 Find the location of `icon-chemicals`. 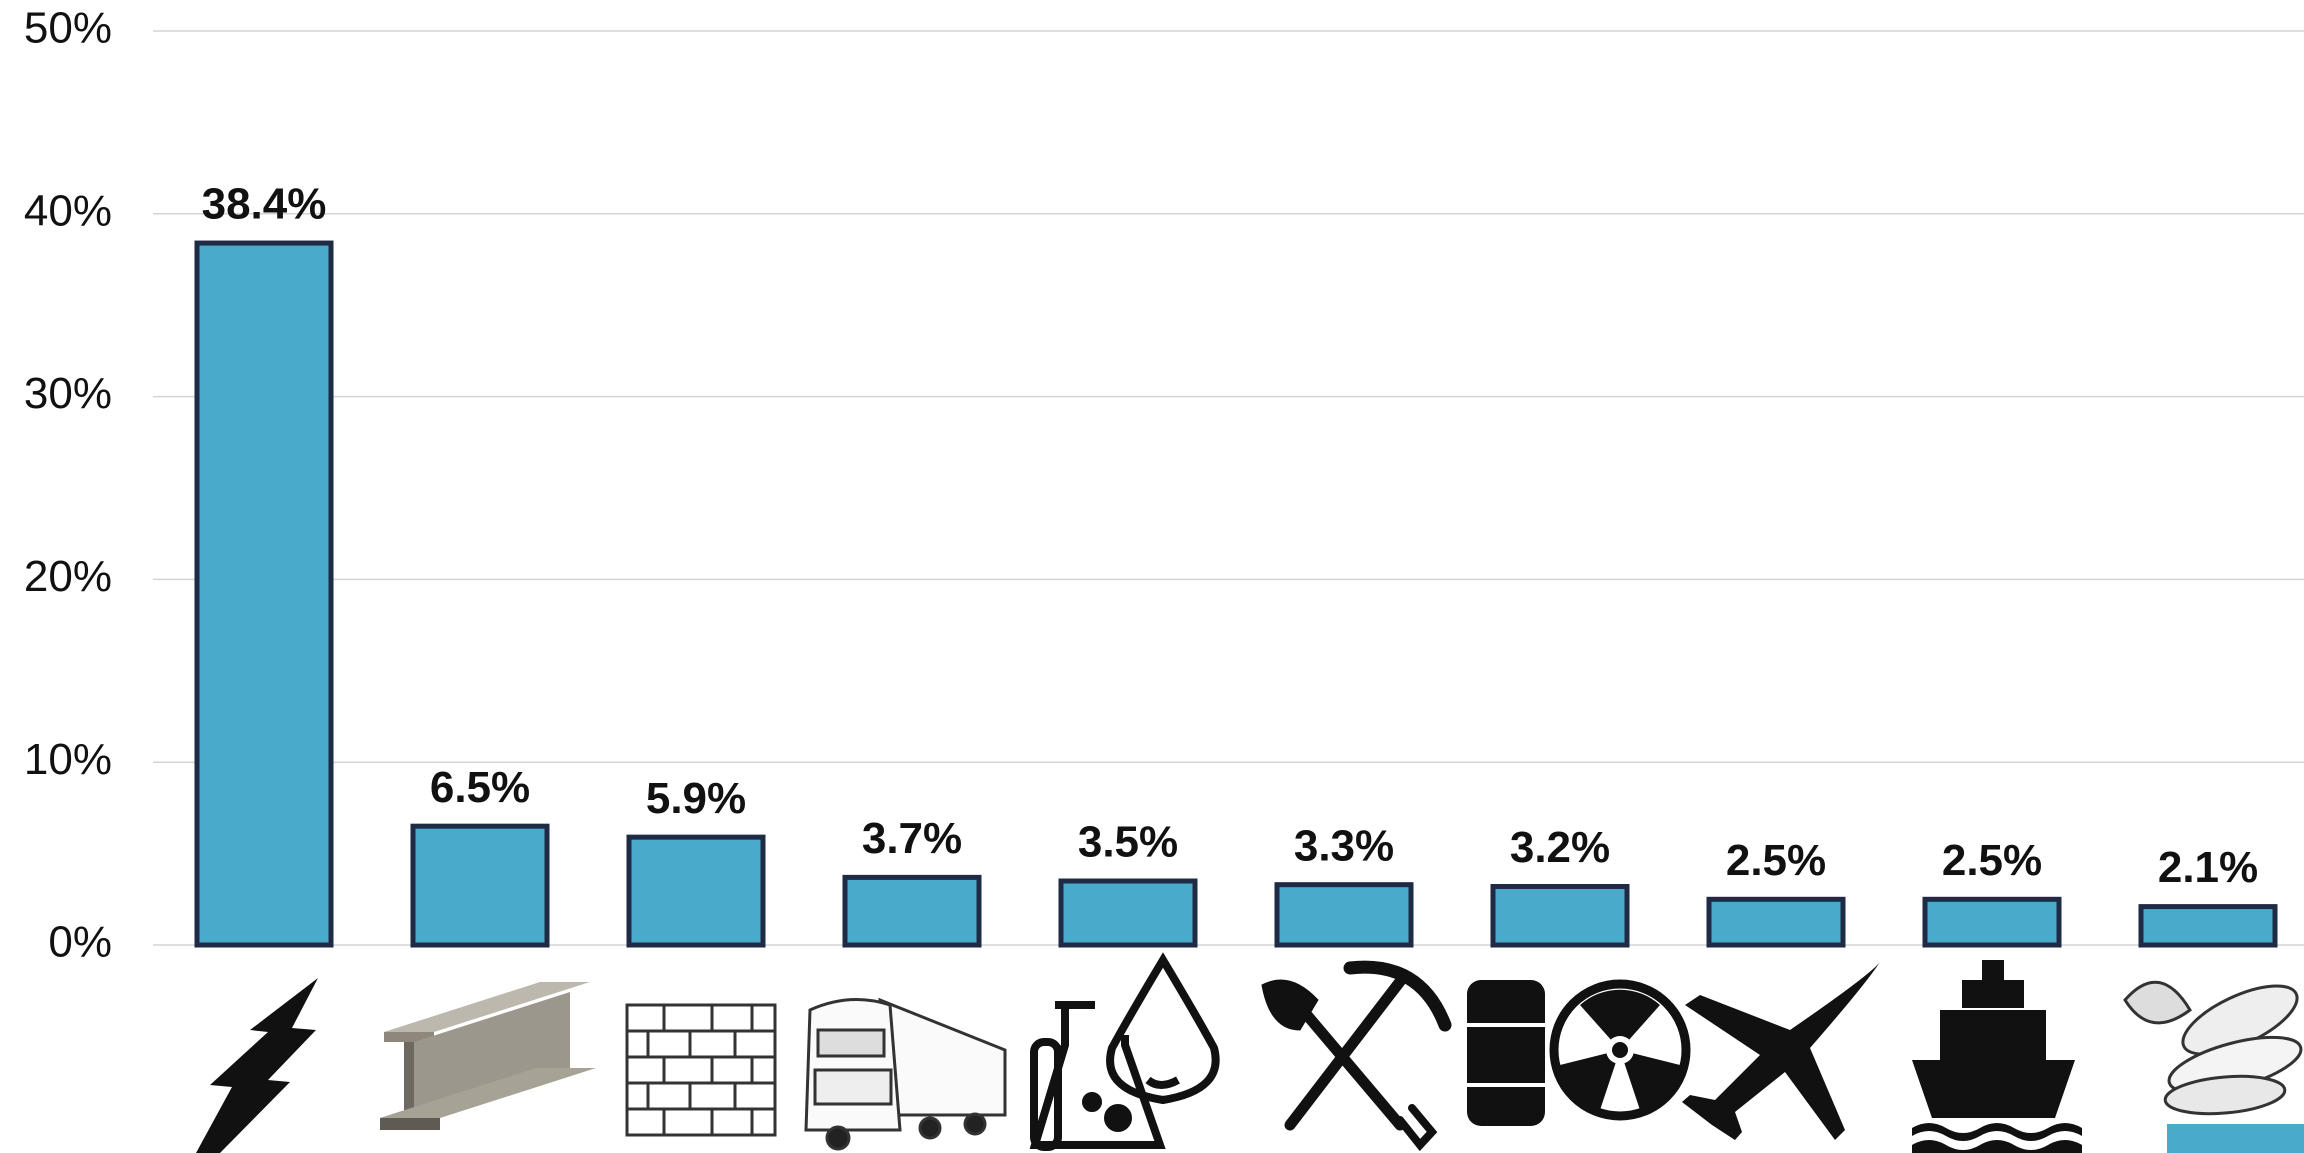

icon-chemicals is located at coordinates (1124, 1051).